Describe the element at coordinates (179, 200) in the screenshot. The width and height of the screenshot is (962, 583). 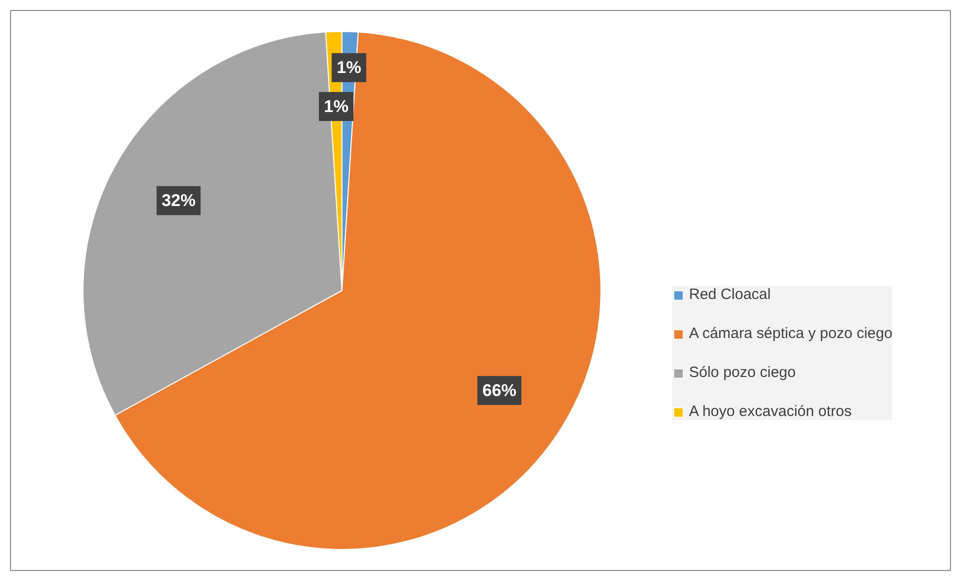
I see `data-label: 32%` at that location.